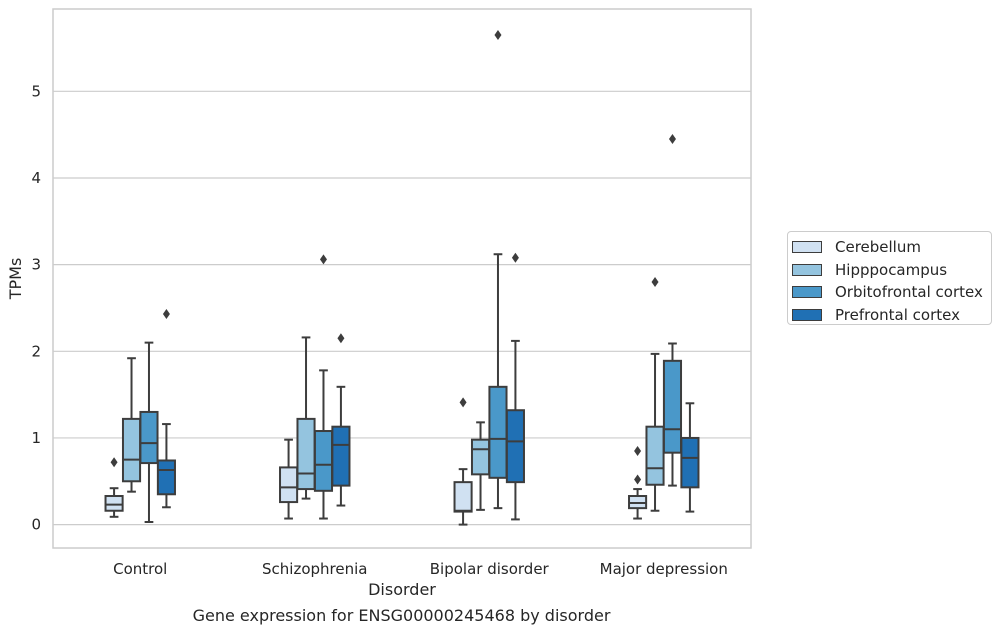  Describe the element at coordinates (807, 247) in the screenshot. I see `legend-swatch-cerebellum` at that location.